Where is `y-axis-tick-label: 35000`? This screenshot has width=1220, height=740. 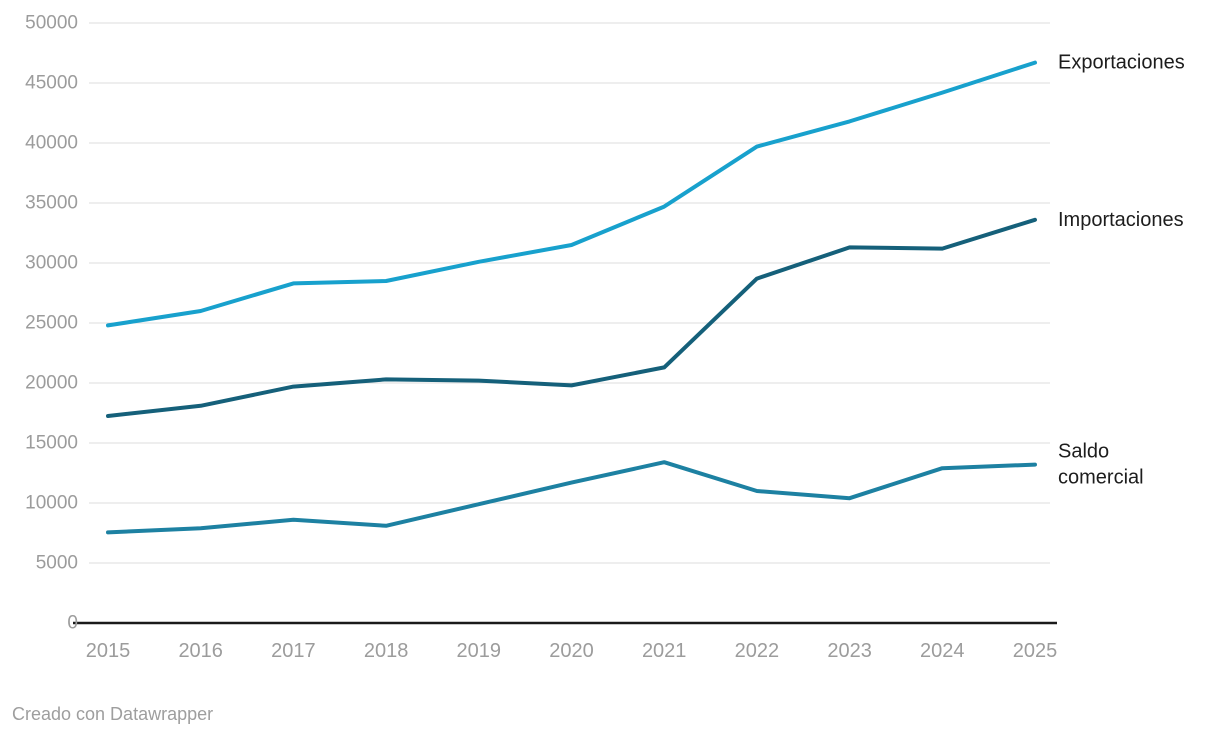
y-axis-tick-label: 35000 is located at coordinates (51, 203).